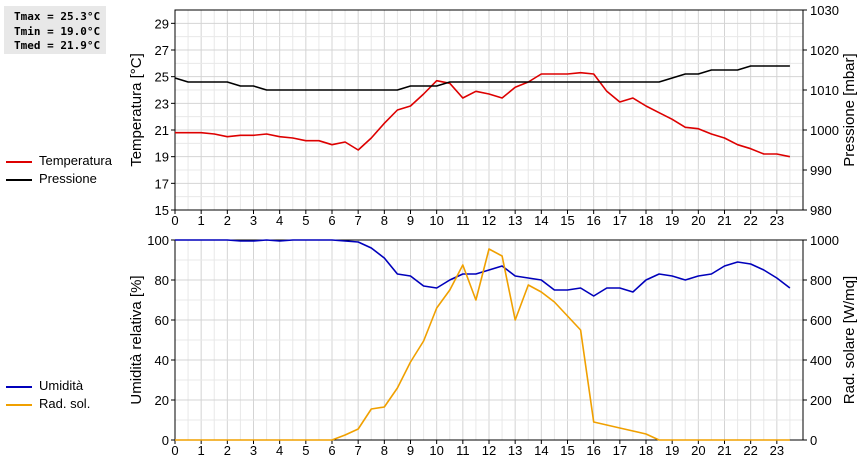  What do you see at coordinates (19, 162) in the screenshot?
I see `temperatura-swatch` at bounding box center [19, 162].